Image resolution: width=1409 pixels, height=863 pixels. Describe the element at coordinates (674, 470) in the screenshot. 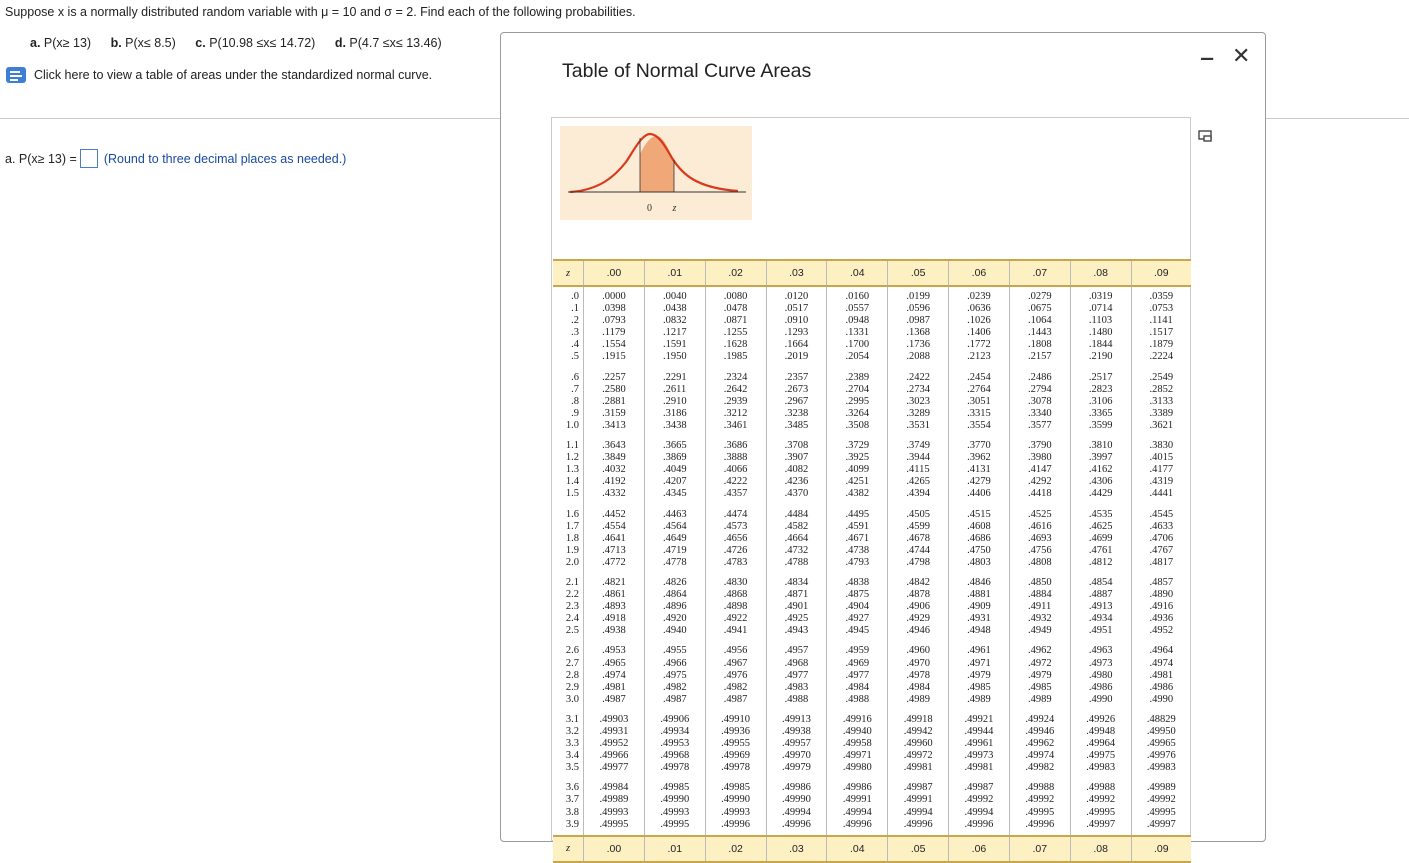

I see `area-value: .4049` at that location.